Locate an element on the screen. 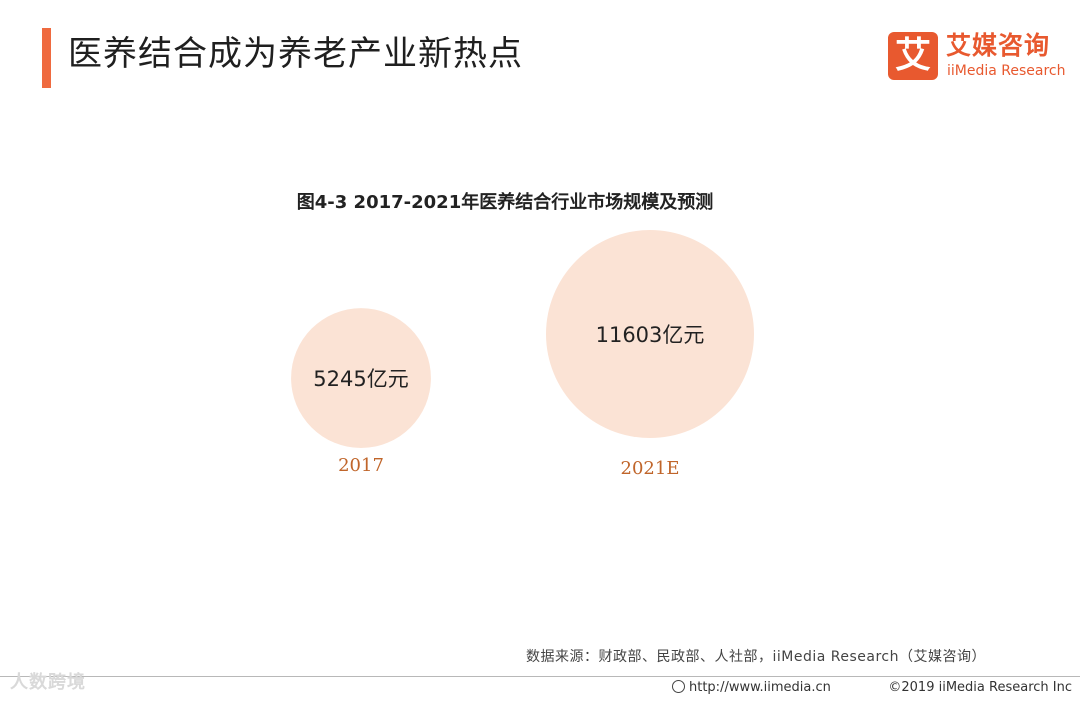 Image resolution: width=1080 pixels, height=702 pixels. bubble-2017 is located at coordinates (361, 378).